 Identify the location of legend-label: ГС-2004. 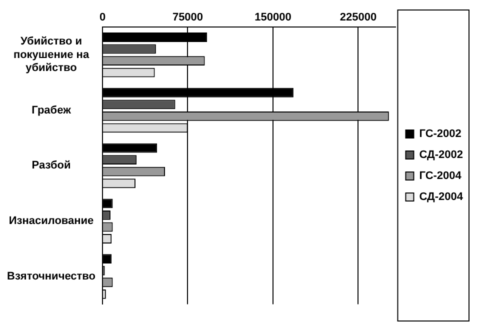
(440, 176).